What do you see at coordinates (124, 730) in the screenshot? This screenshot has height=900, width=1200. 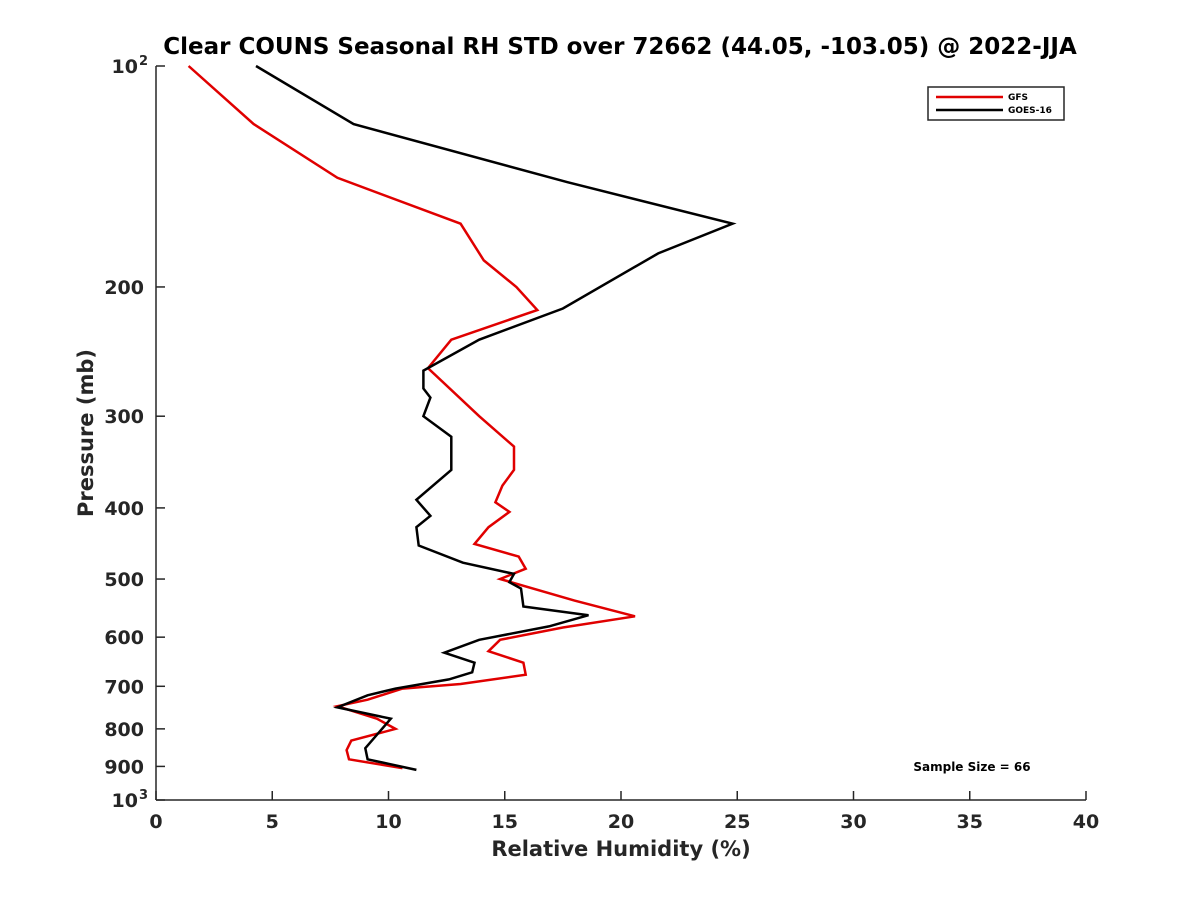 I see `y-tick-label: 800` at bounding box center [124, 730].